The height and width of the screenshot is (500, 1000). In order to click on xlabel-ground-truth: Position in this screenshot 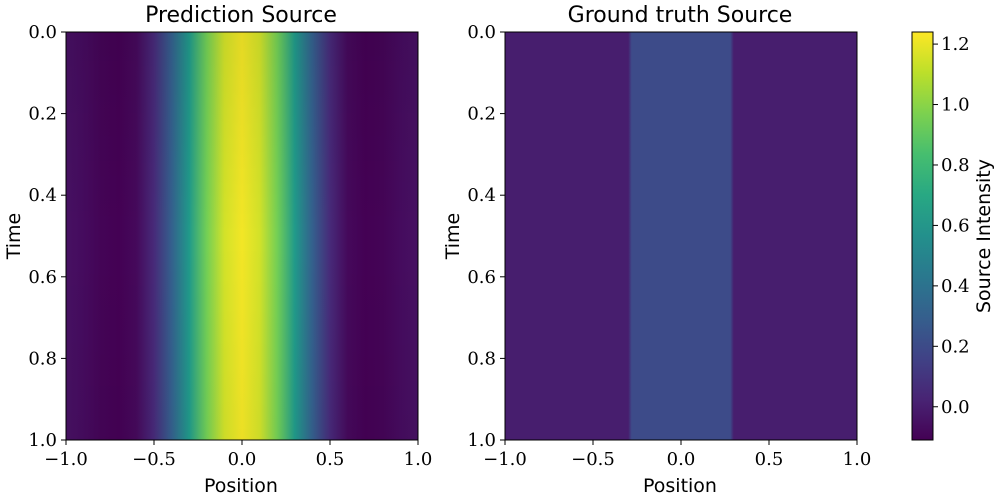, I will do `click(680, 486)`.